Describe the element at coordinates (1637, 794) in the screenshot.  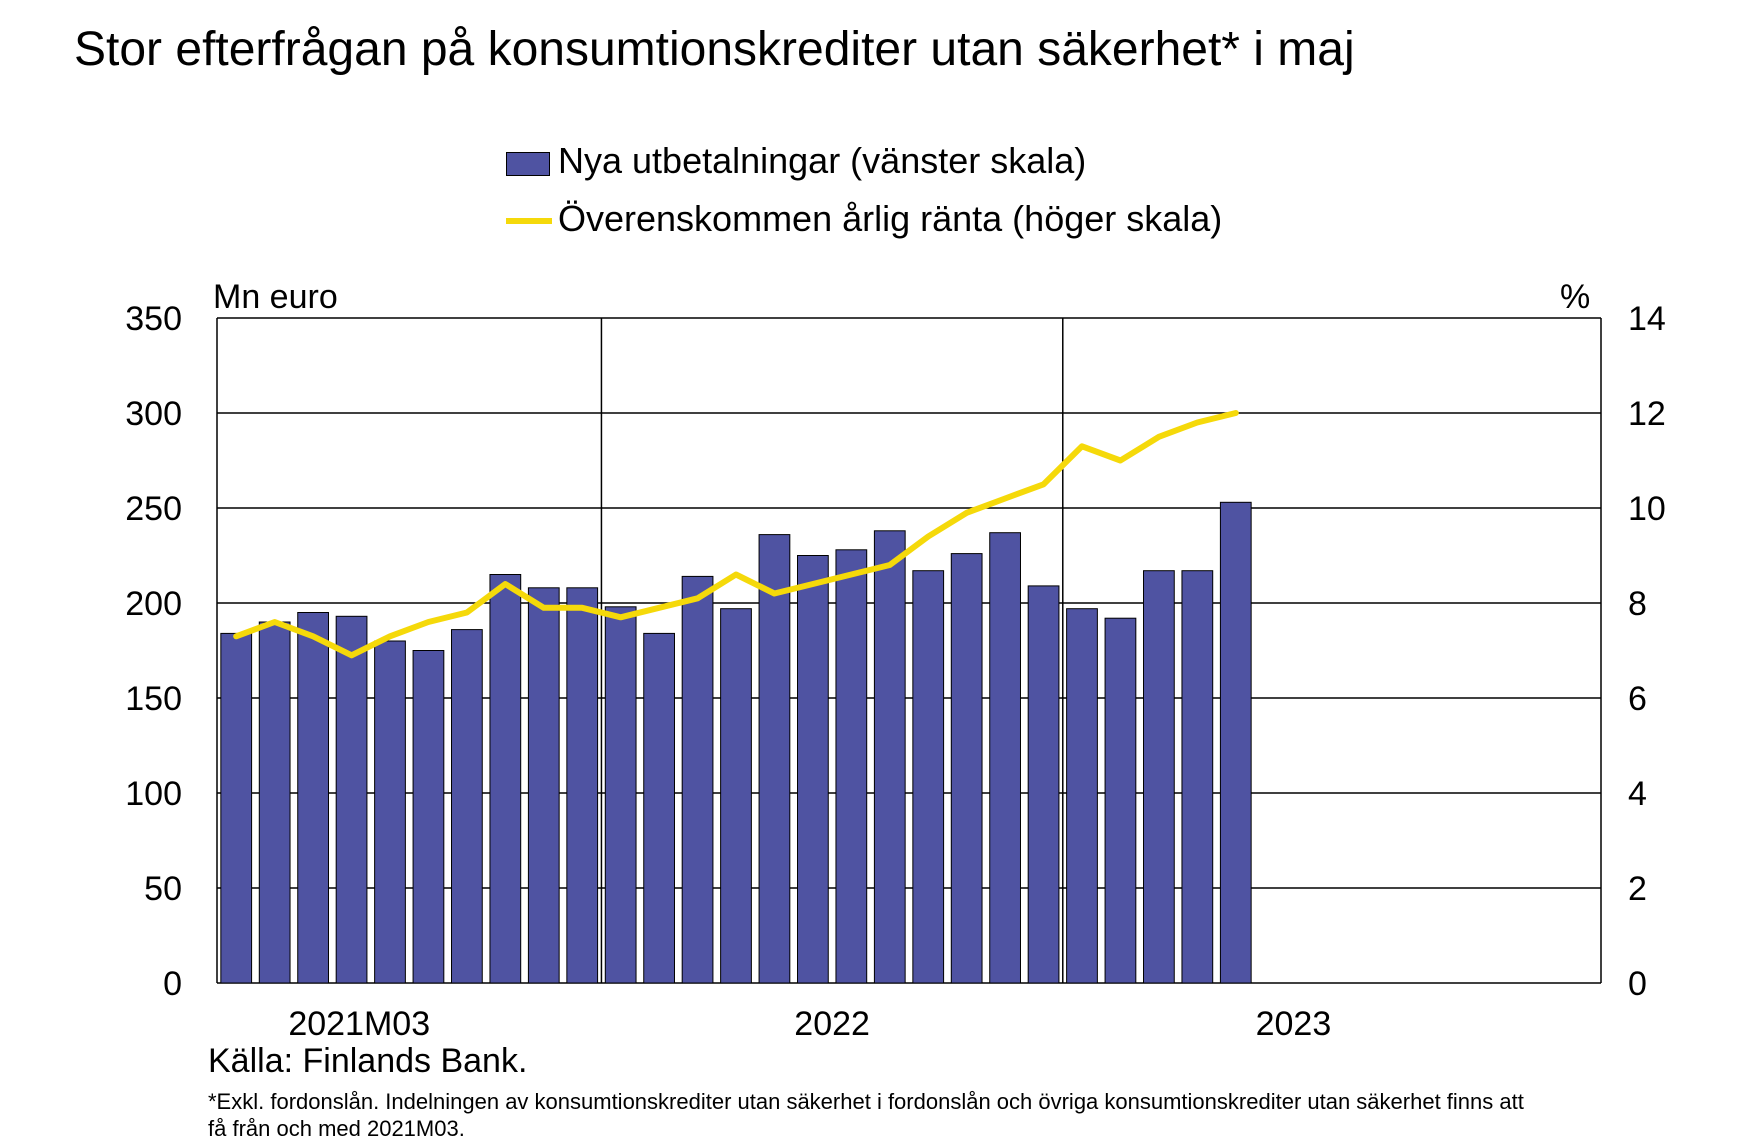
I see `y-tick-label-right: 4` at that location.